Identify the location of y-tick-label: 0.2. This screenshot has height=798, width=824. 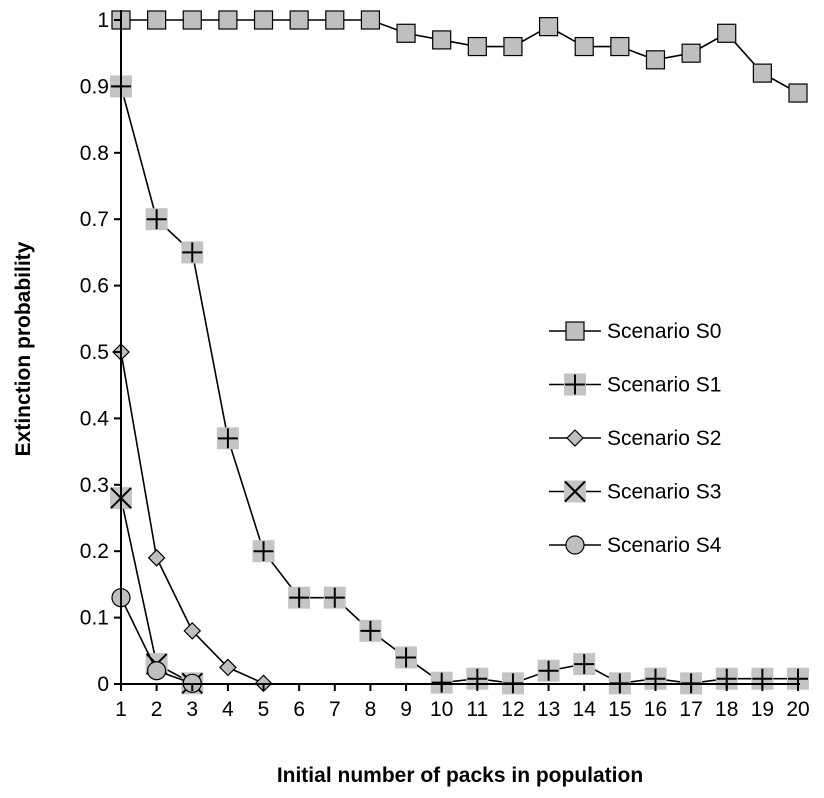
(94, 551).